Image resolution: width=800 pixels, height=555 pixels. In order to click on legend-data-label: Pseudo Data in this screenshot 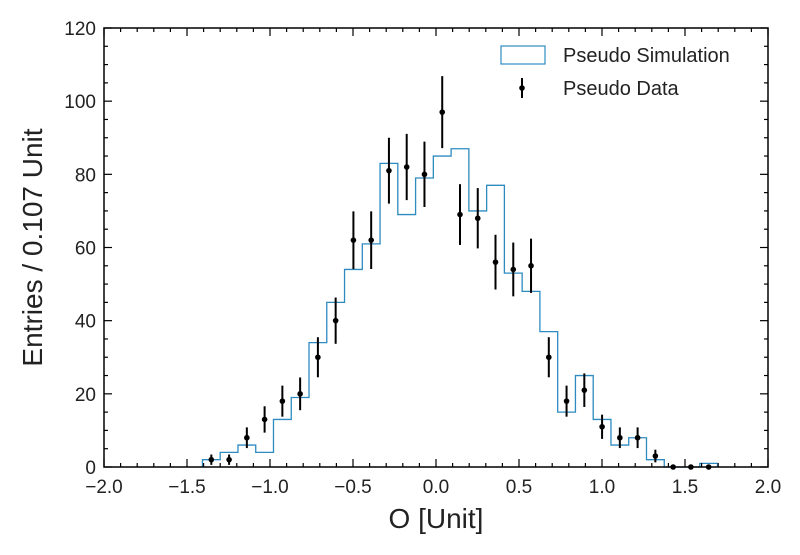, I will do `click(621, 89)`.